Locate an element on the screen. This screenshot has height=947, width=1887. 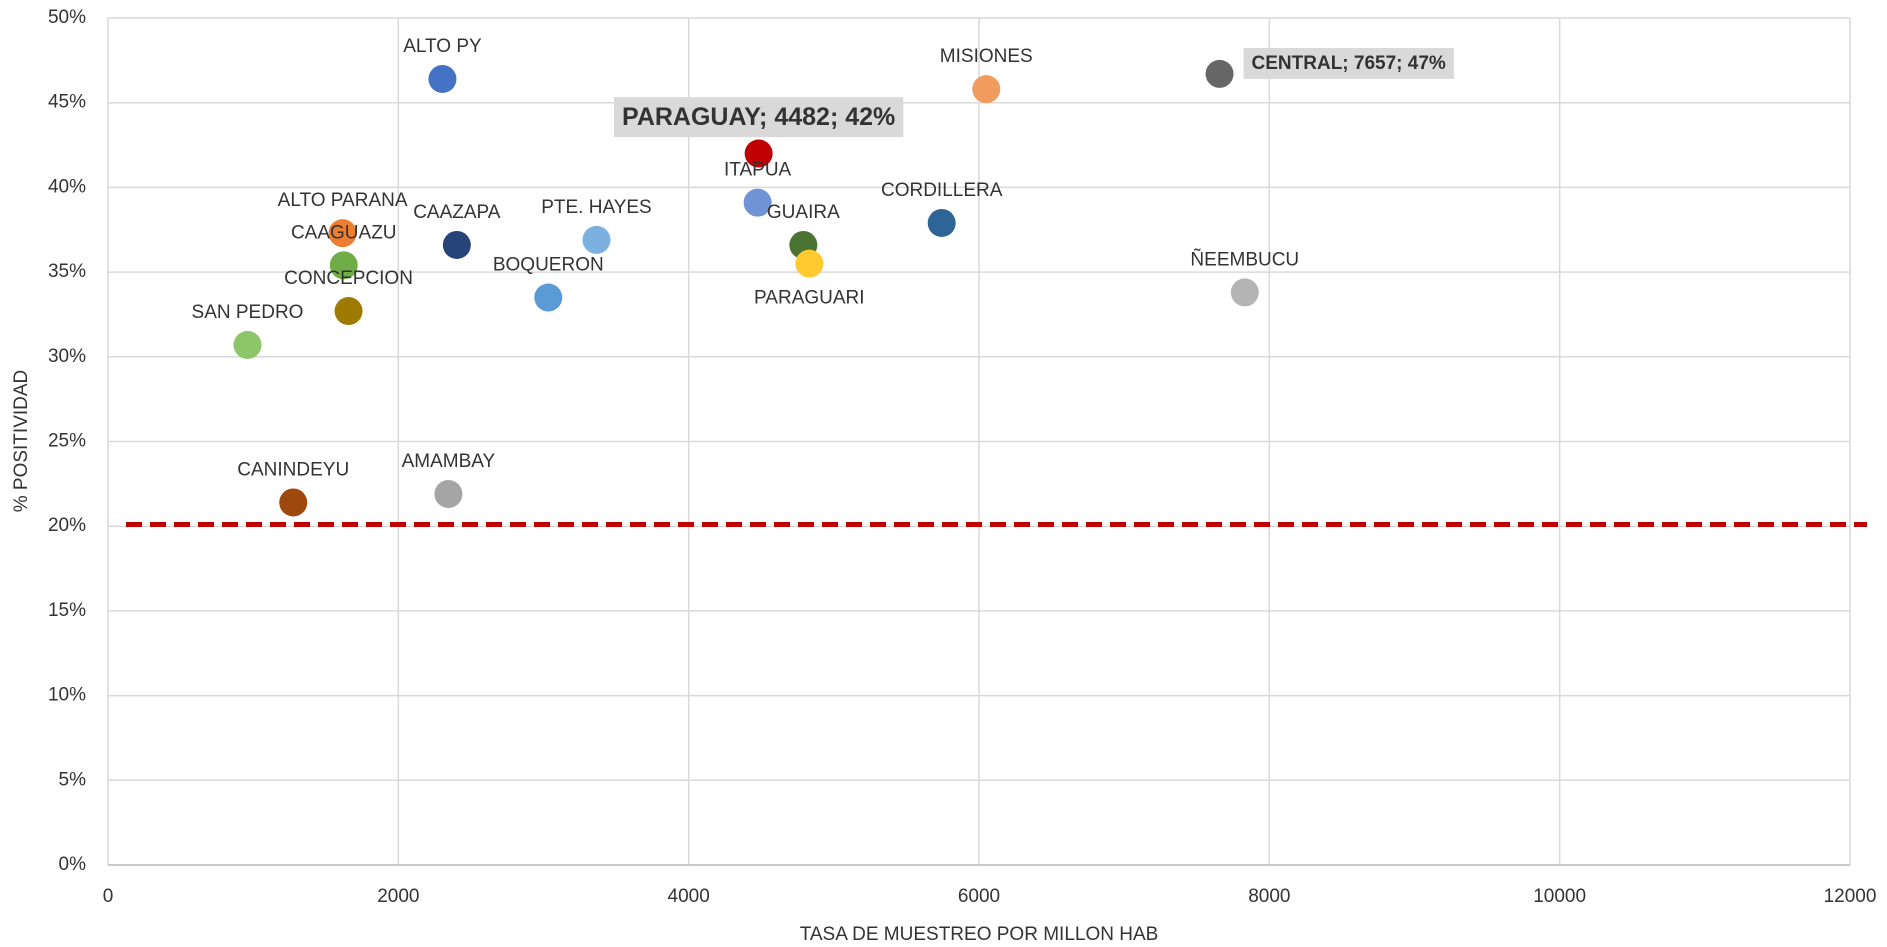
x-tick-label: 0 is located at coordinates (108, 896).